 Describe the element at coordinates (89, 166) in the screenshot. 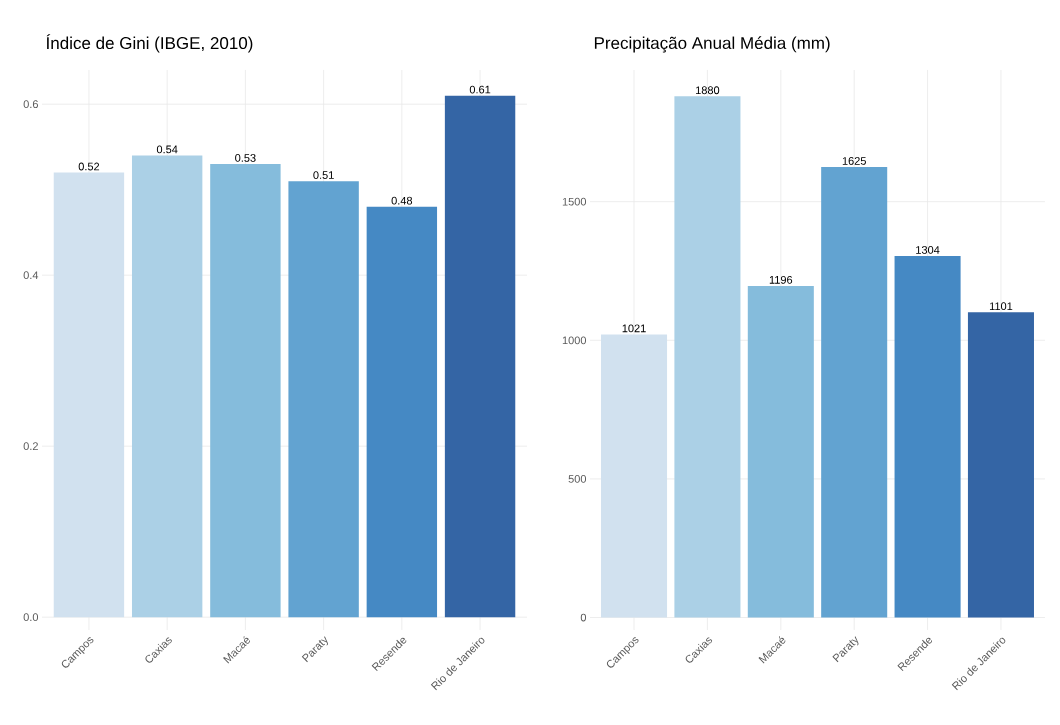

I see `data-label: 0.52` at that location.